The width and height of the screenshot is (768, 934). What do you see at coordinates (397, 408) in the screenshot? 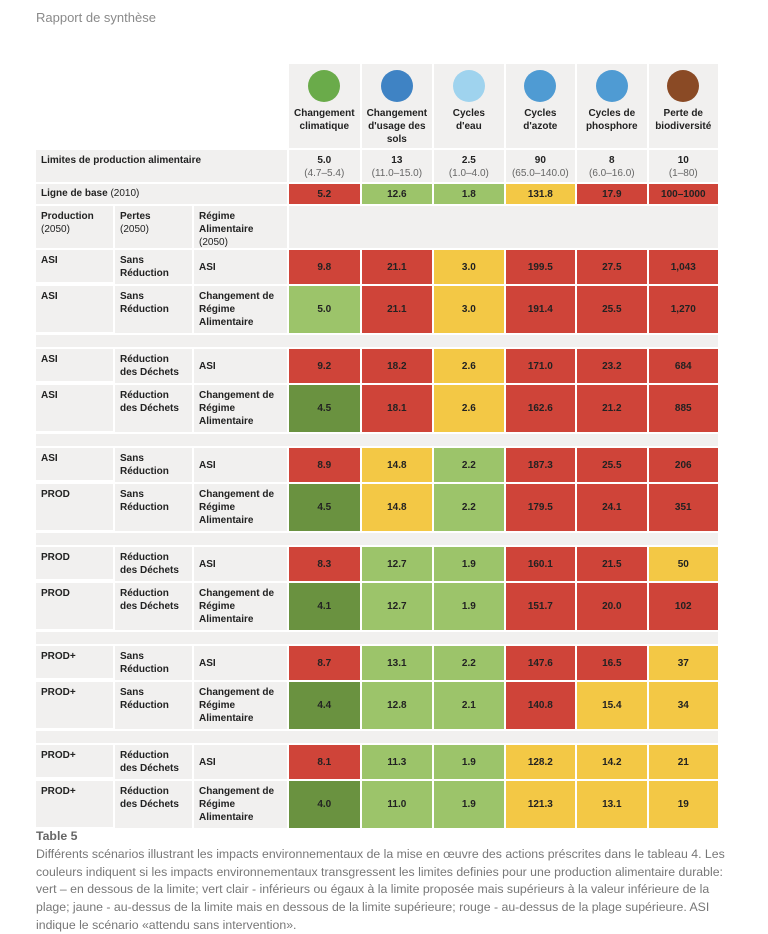
I see `value-cell: 18.1` at bounding box center [397, 408].